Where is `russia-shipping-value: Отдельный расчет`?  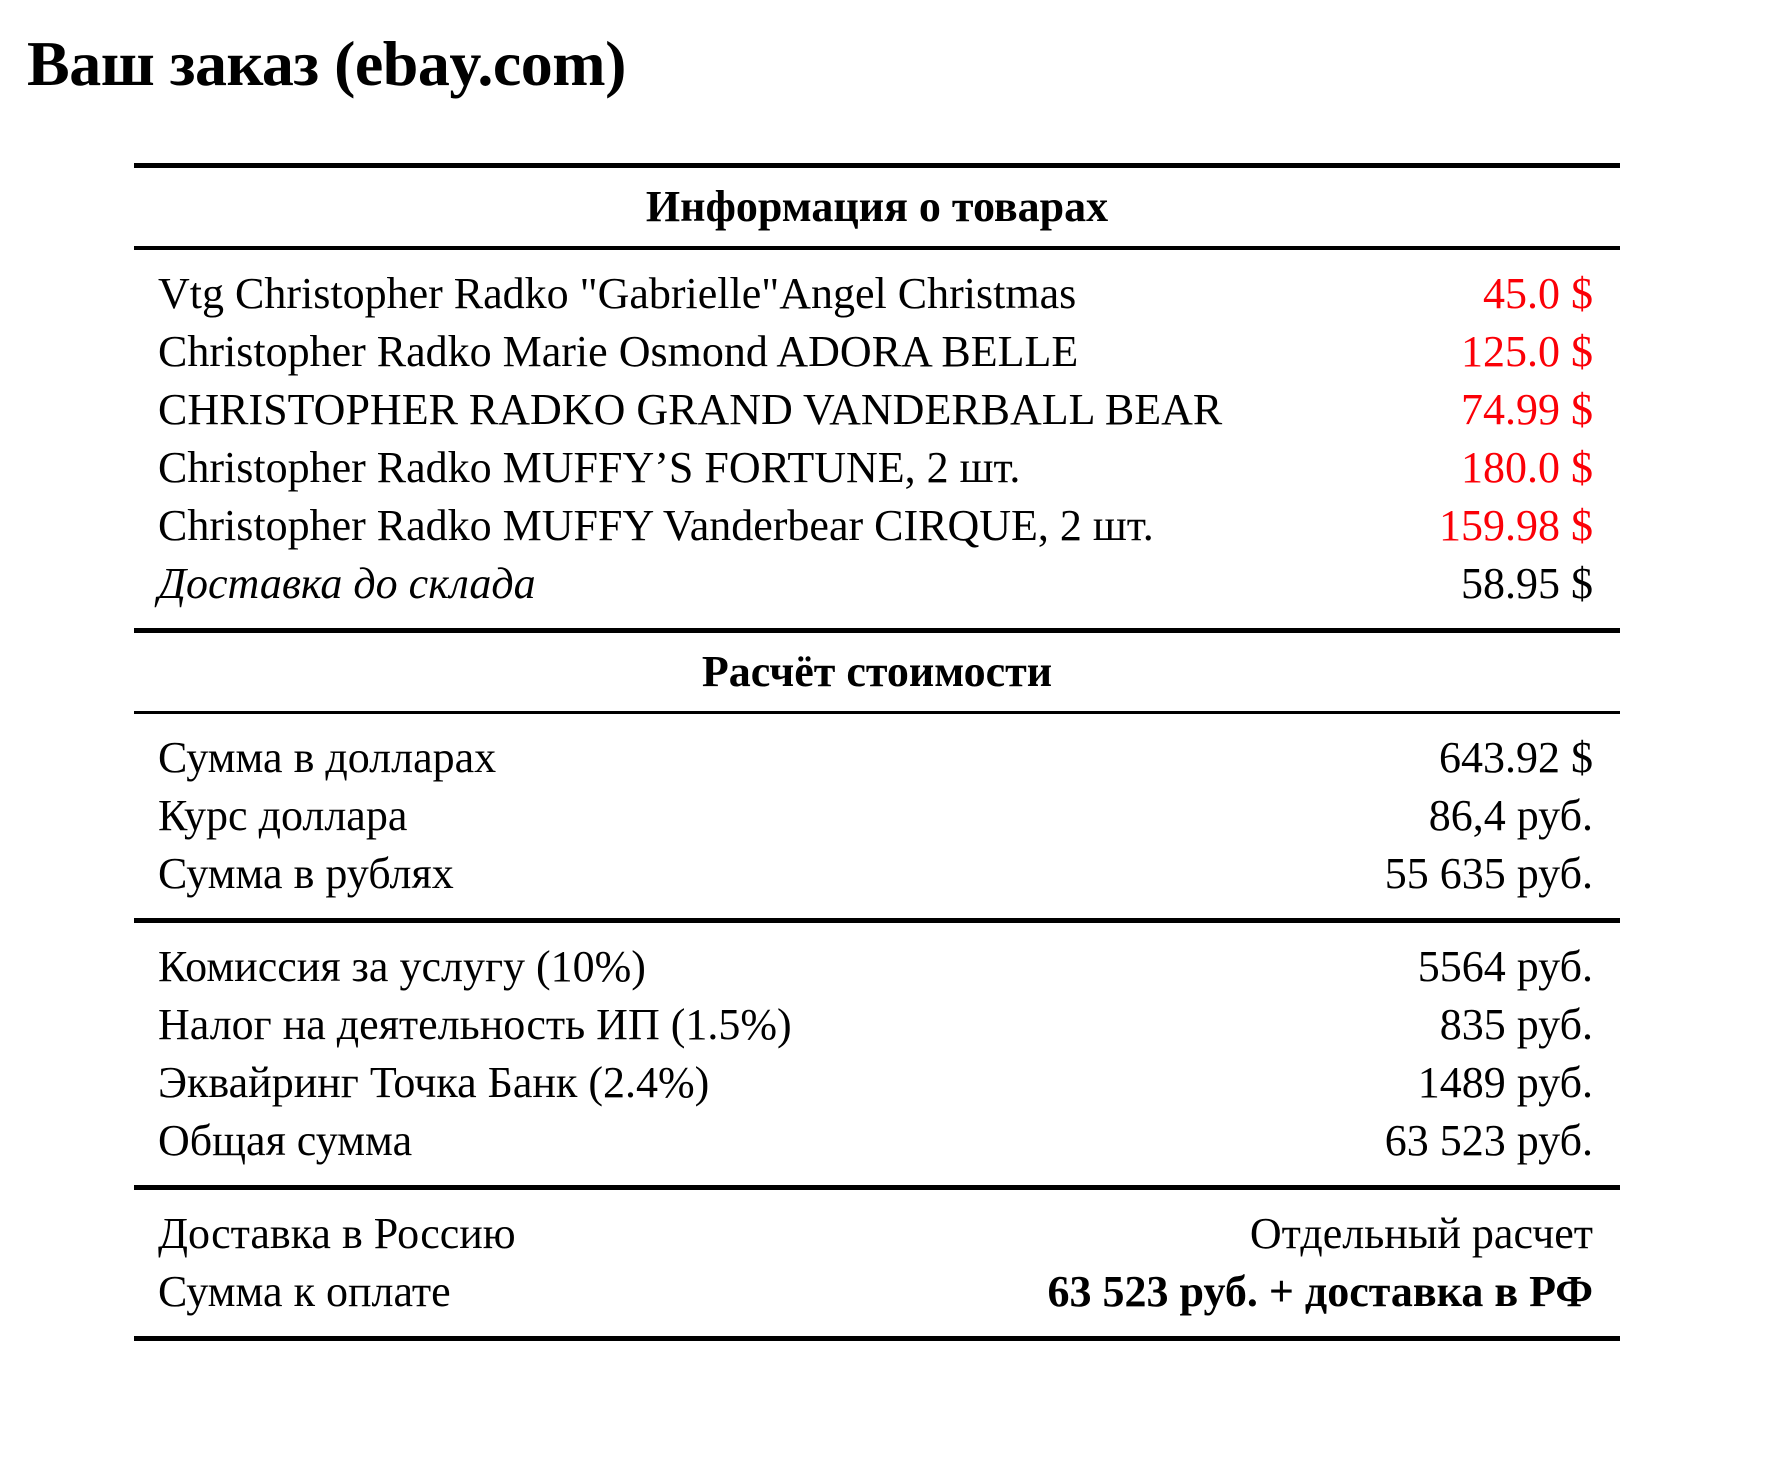 russia-shipping-value: Отдельный расчет is located at coordinates (1421, 1233).